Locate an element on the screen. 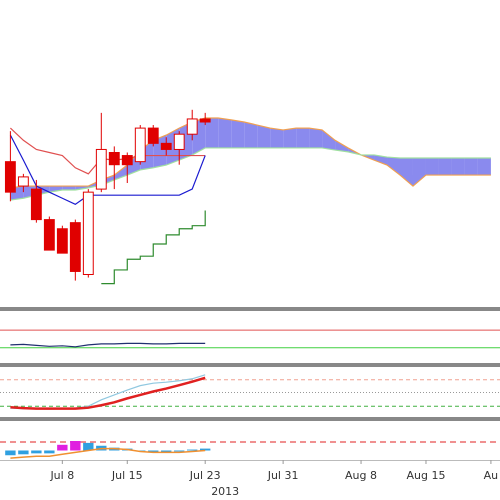 The width and height of the screenshot is (500, 500). x-tick-label: Jul 31 is located at coordinates (283, 475).